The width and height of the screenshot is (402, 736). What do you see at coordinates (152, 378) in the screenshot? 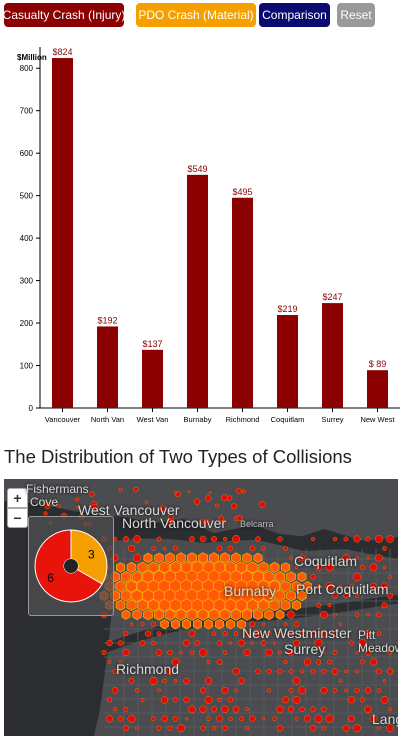
I see `bar-west-van` at bounding box center [152, 378].